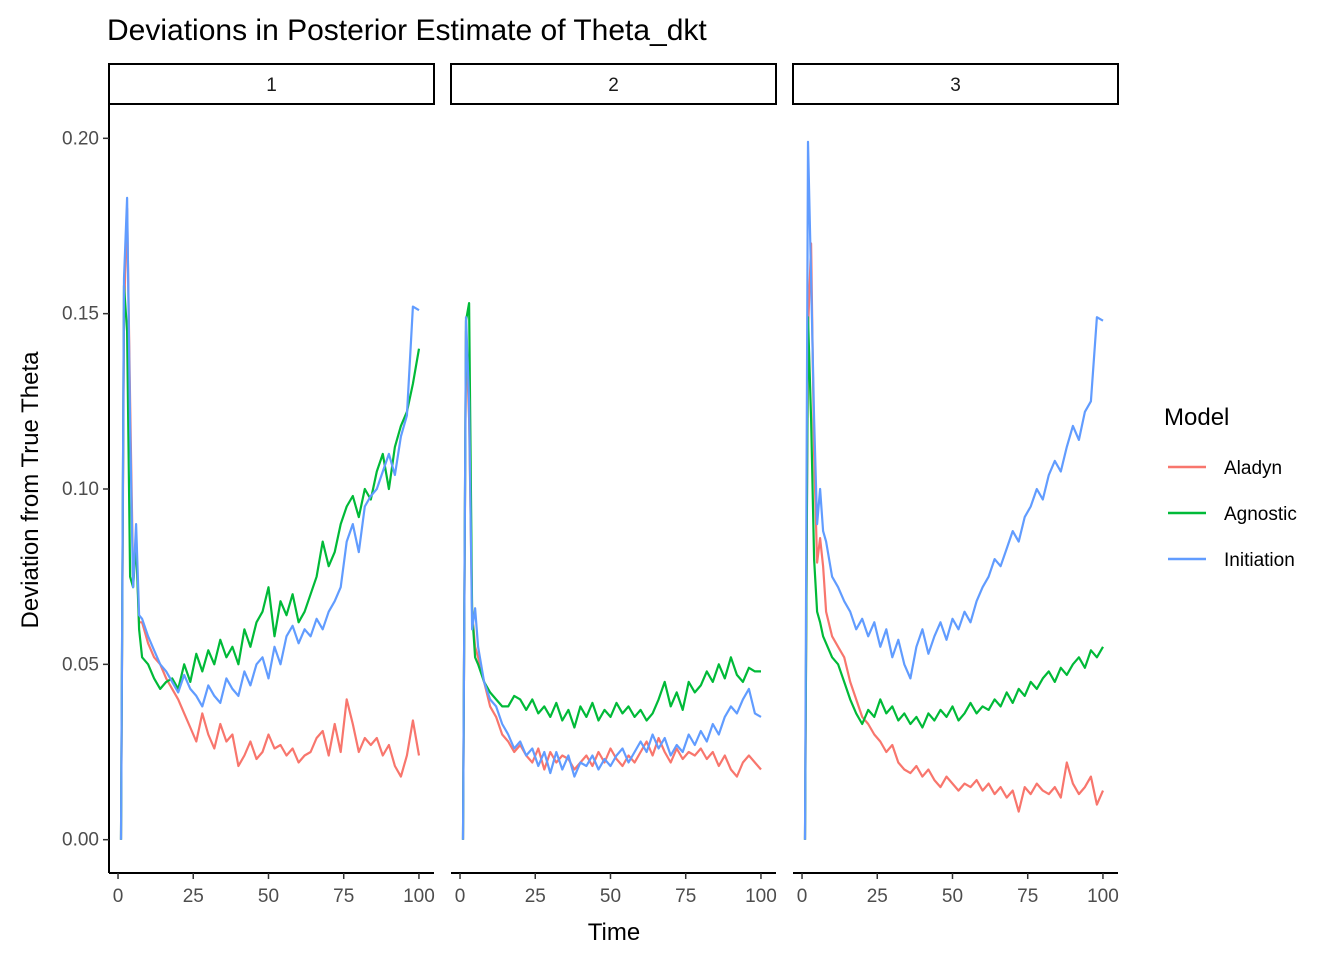 The width and height of the screenshot is (1344, 960). Describe the element at coordinates (1260, 514) in the screenshot. I see `legend-label: Agnostic` at that location.